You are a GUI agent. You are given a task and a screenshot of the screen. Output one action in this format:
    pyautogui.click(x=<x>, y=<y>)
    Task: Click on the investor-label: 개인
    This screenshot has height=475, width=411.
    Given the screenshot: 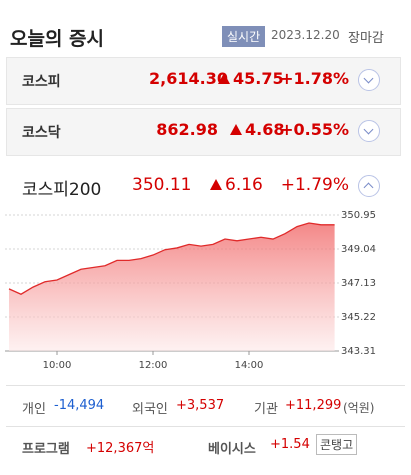 What is the action you would take?
    pyautogui.click(x=34, y=409)
    